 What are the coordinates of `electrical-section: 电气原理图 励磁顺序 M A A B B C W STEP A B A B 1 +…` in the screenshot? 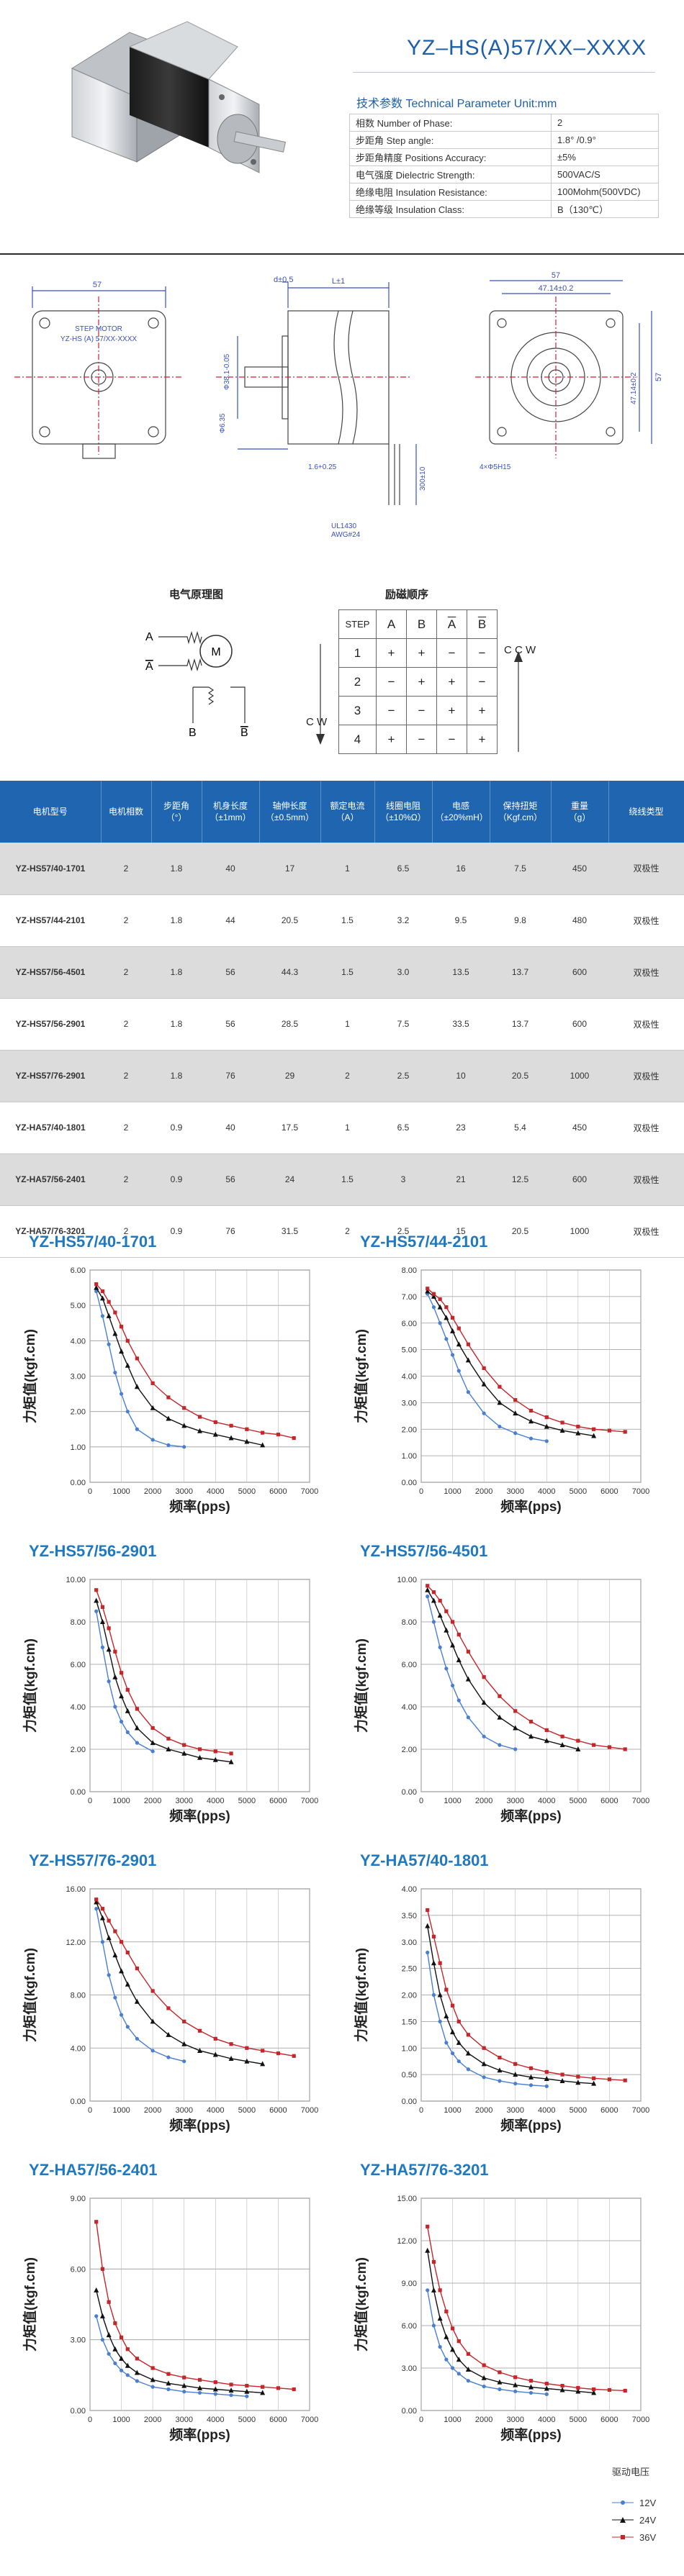 It's located at (342, 676).